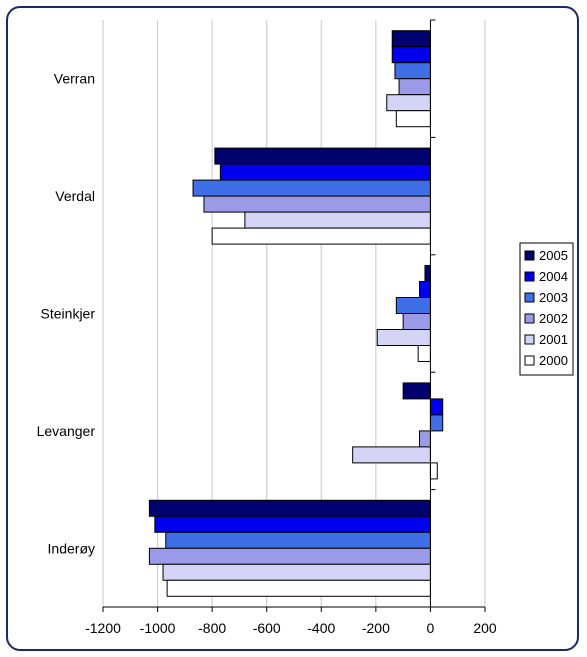  What do you see at coordinates (431, 628) in the screenshot?
I see `tick-label: 0` at bounding box center [431, 628].